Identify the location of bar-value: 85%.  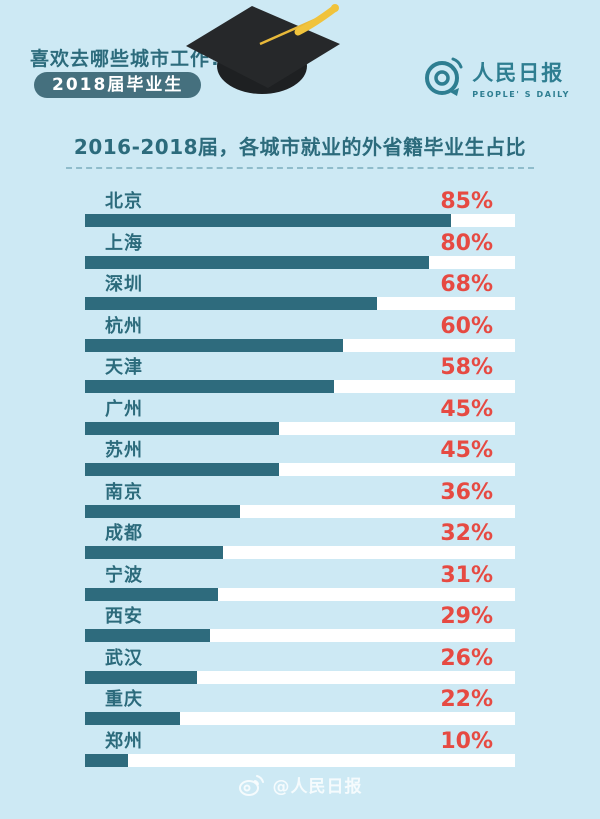
(466, 202).